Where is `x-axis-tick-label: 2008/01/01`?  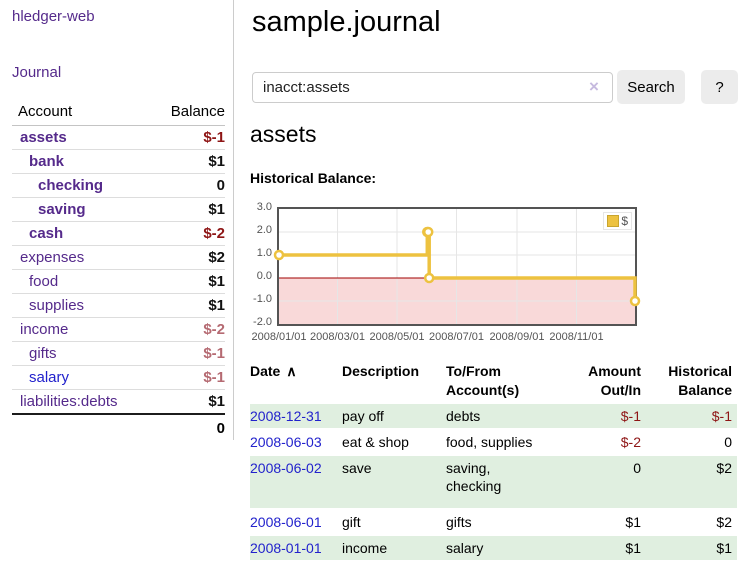
x-axis-tick-label: 2008/01/01 is located at coordinates (279, 337).